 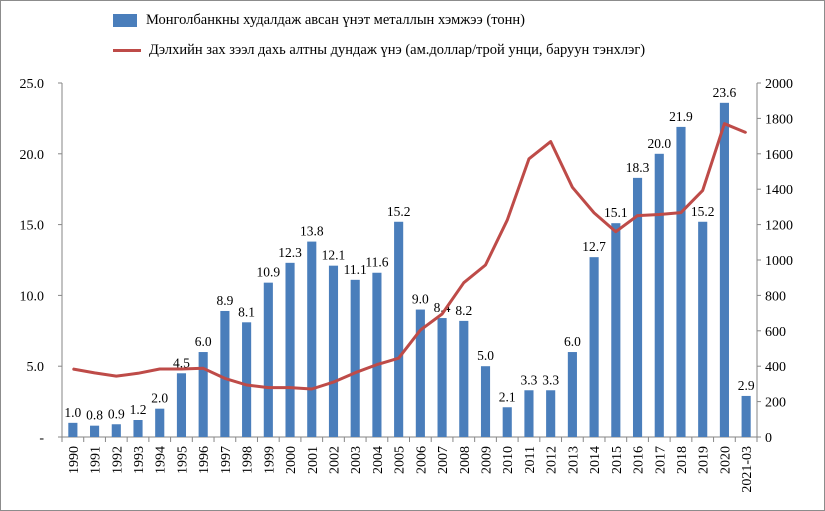 What do you see at coordinates (269, 272) in the screenshot?
I see `bar-data-label: 10.9` at bounding box center [269, 272].